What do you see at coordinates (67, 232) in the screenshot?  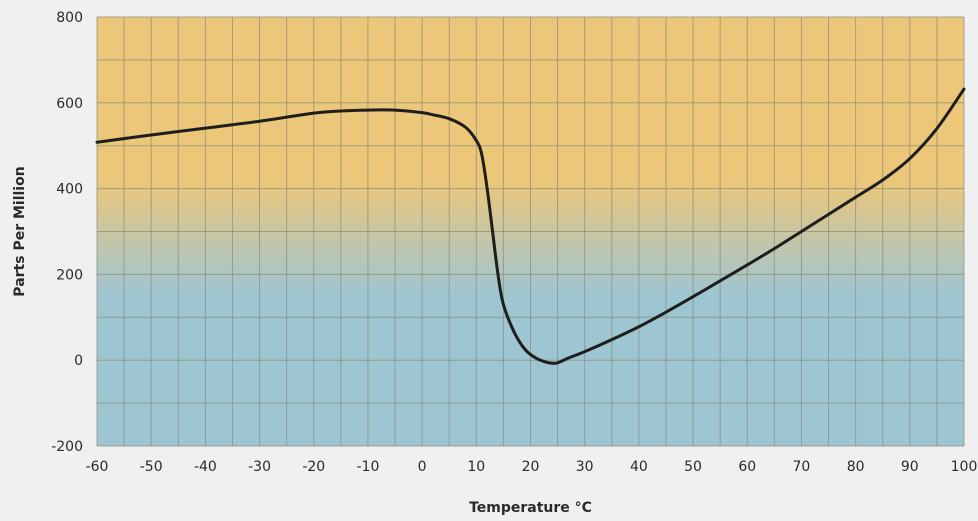 I see `y-tick-labels: -200 0 200 400 600 800` at bounding box center [67, 232].